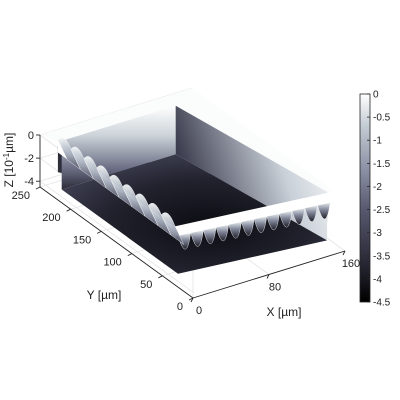  Describe the element at coordinates (112, 263) in the screenshot. I see `y-tick-label-2: 100` at that location.